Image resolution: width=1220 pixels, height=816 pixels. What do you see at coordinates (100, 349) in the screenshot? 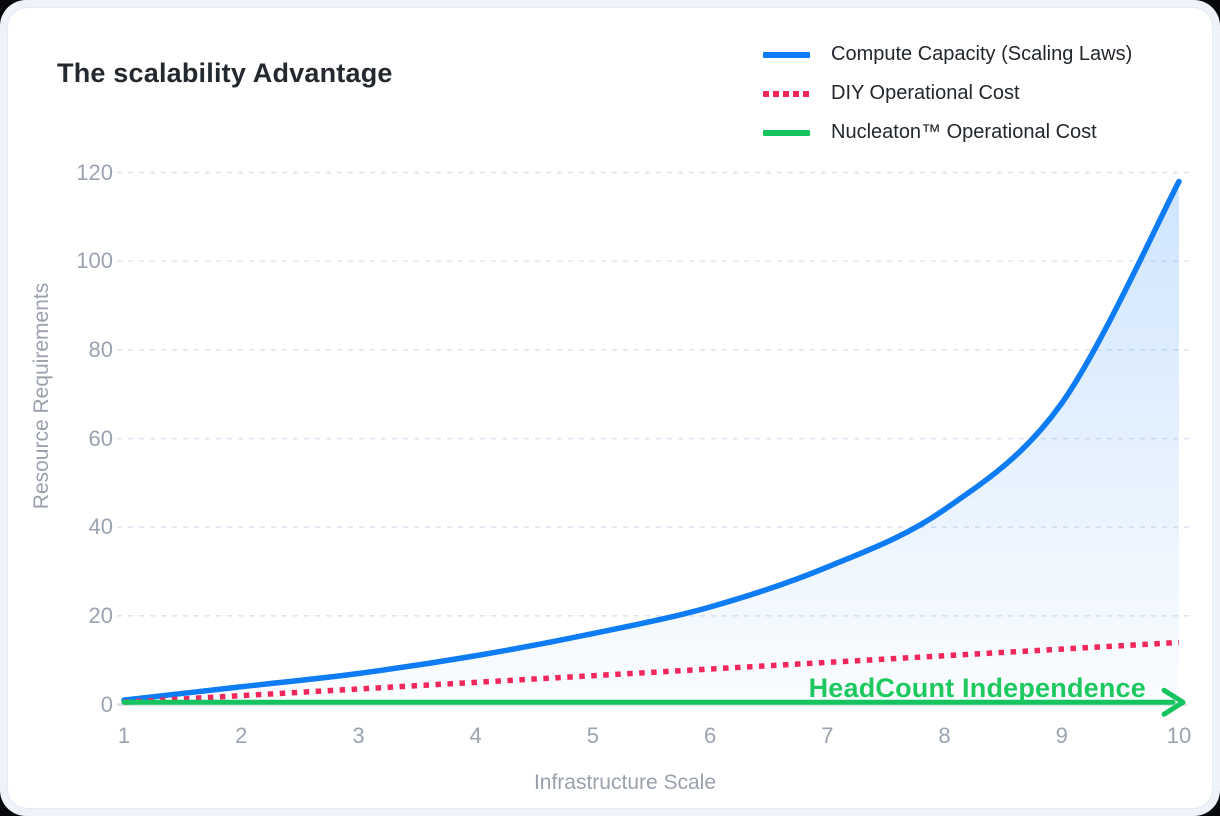
I see `y-axis-tick-label: 80` at bounding box center [100, 349].